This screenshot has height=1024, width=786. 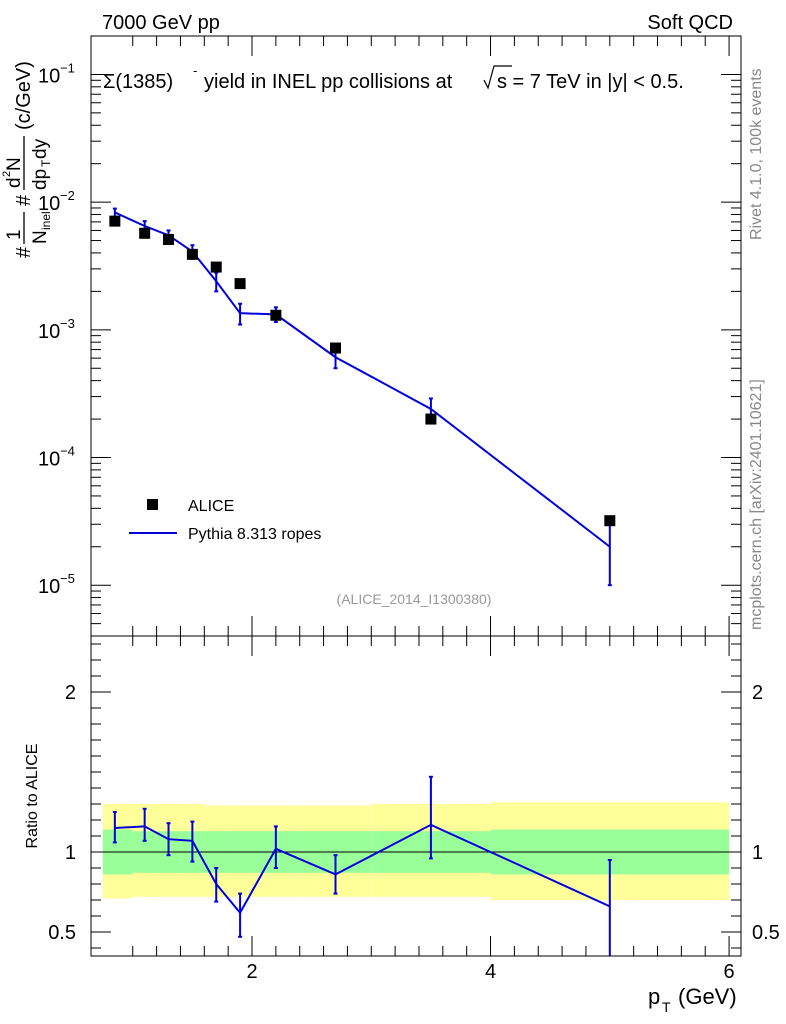 I want to click on legend: ALICE Pythia 8.313 ropes, so click(x=225, y=520).